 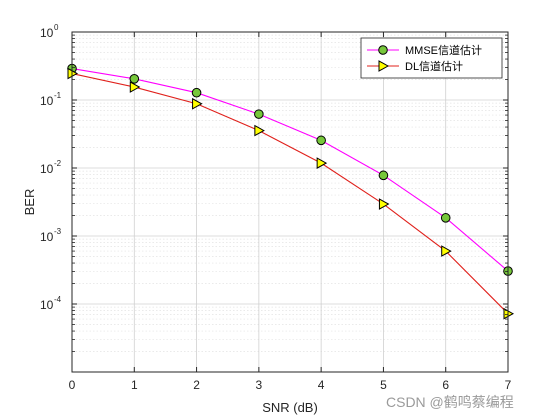 What do you see at coordinates (508, 385) in the screenshot?
I see `x-tick-label: 7` at bounding box center [508, 385].